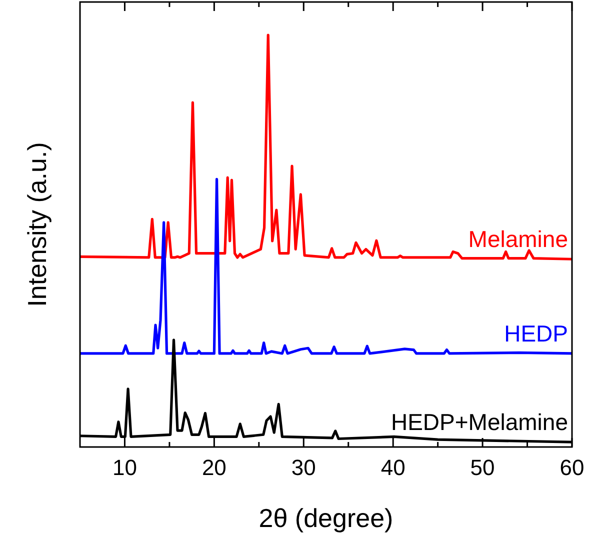 The width and height of the screenshot is (591, 535). I want to click on series-label: HEDP+Melamine, so click(479, 422).